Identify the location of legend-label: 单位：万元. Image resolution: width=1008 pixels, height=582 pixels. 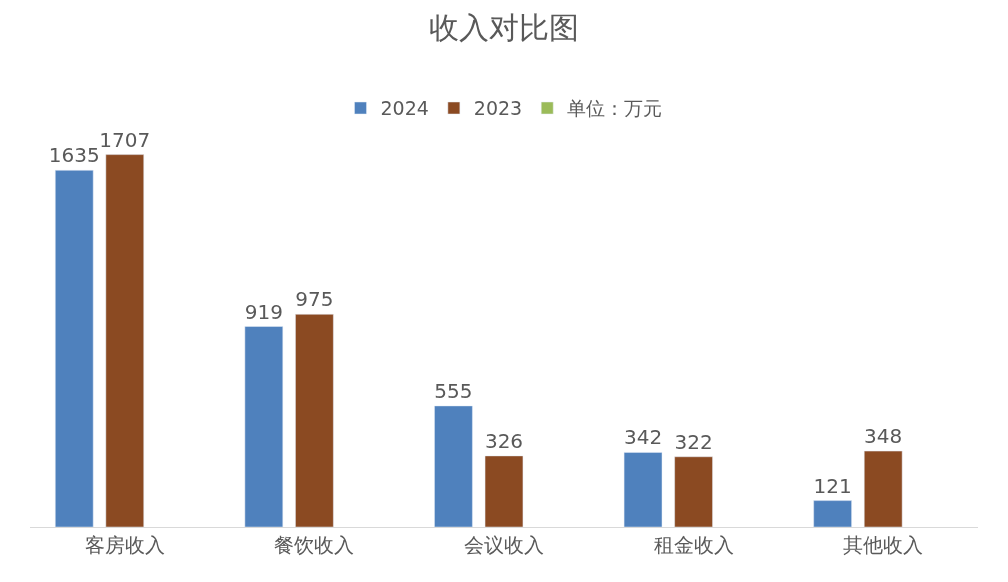
(615, 108).